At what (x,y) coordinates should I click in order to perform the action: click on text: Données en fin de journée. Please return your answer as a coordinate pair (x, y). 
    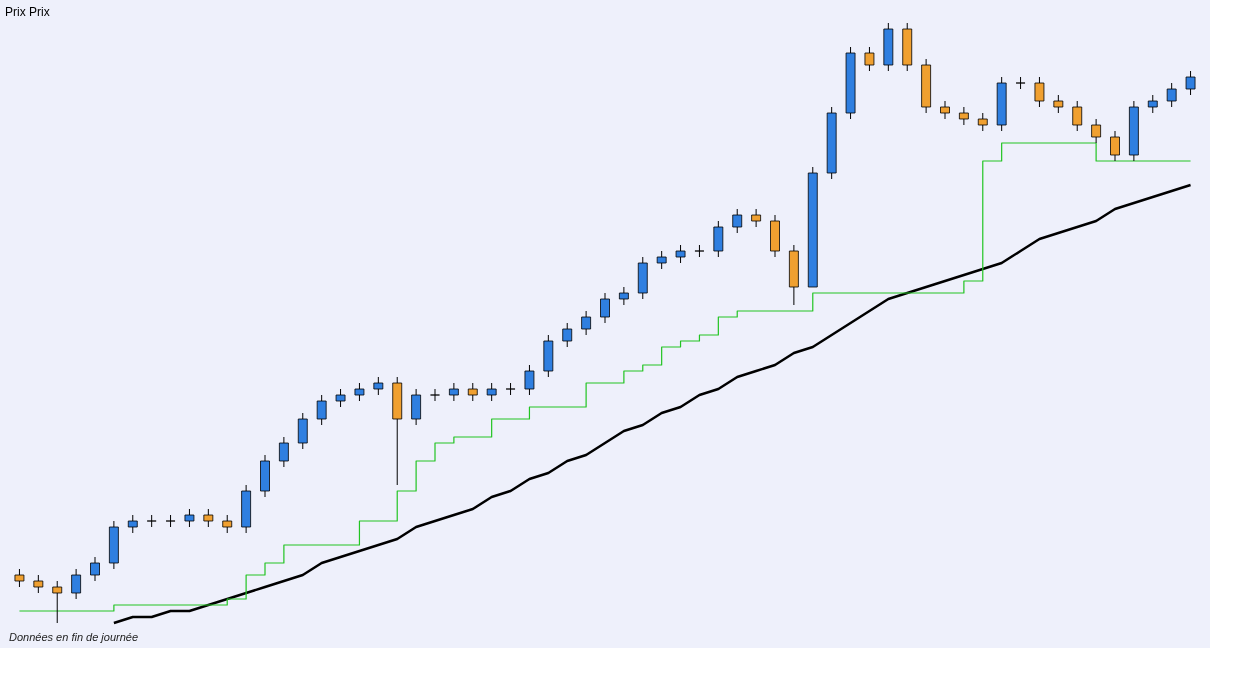
    Looking at the image, I should click on (74, 637).